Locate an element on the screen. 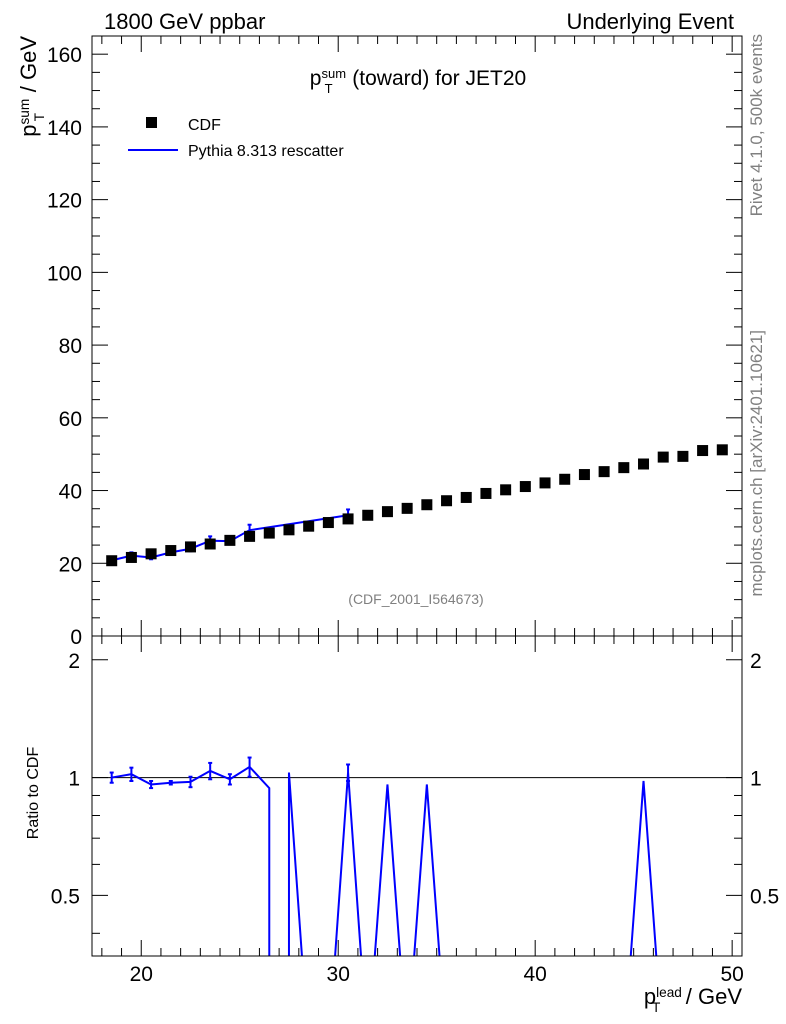 The width and height of the screenshot is (786, 1024). y-tick-label: 80 is located at coordinates (70, 346).